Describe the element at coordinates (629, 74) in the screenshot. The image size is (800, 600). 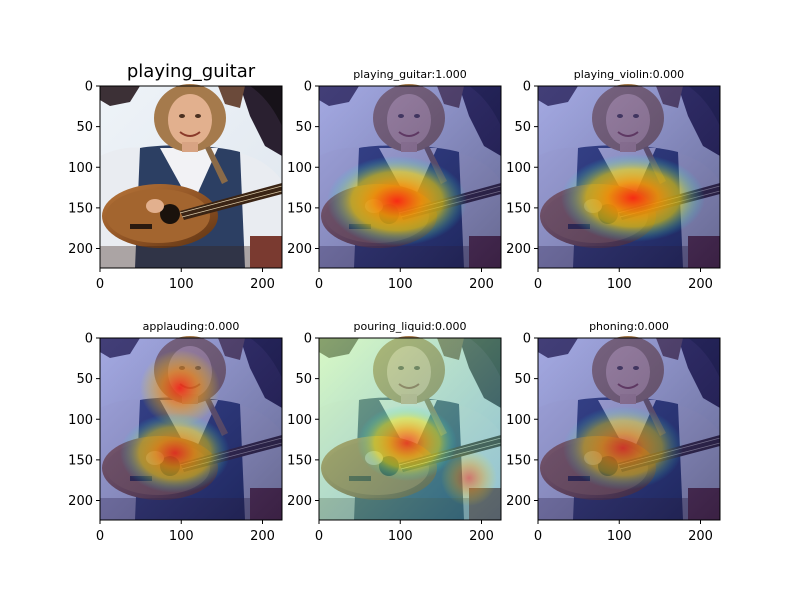
I see `panel-title: playing_violin:0.000` at that location.